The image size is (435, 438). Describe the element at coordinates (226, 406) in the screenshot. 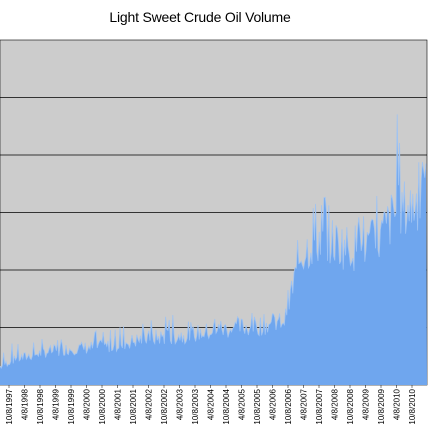

I see `x-tick-label: 10/8/2004` at that location.